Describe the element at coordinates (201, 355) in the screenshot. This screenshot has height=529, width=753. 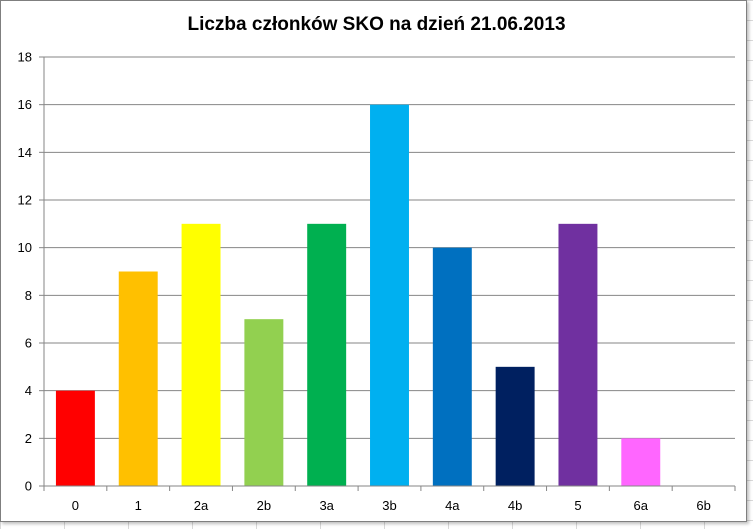
I see `bar-2a` at that location.